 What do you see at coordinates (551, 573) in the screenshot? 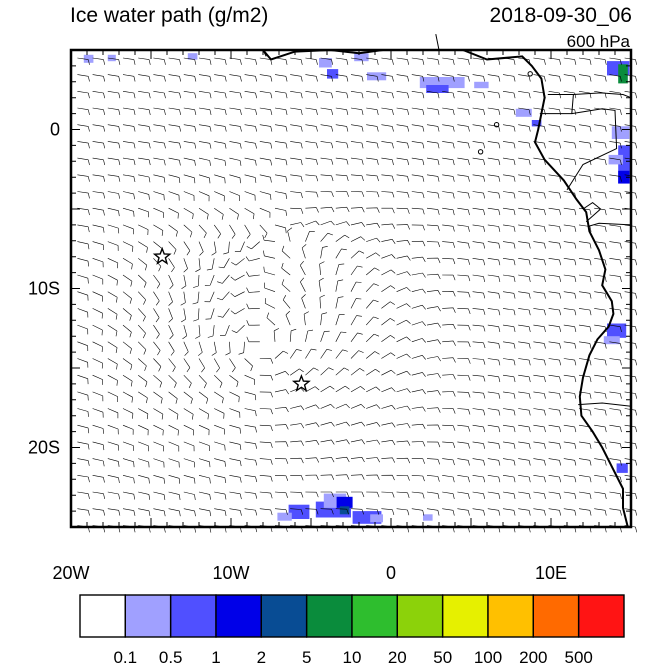
I see `x-tick-label: 10E` at bounding box center [551, 573].